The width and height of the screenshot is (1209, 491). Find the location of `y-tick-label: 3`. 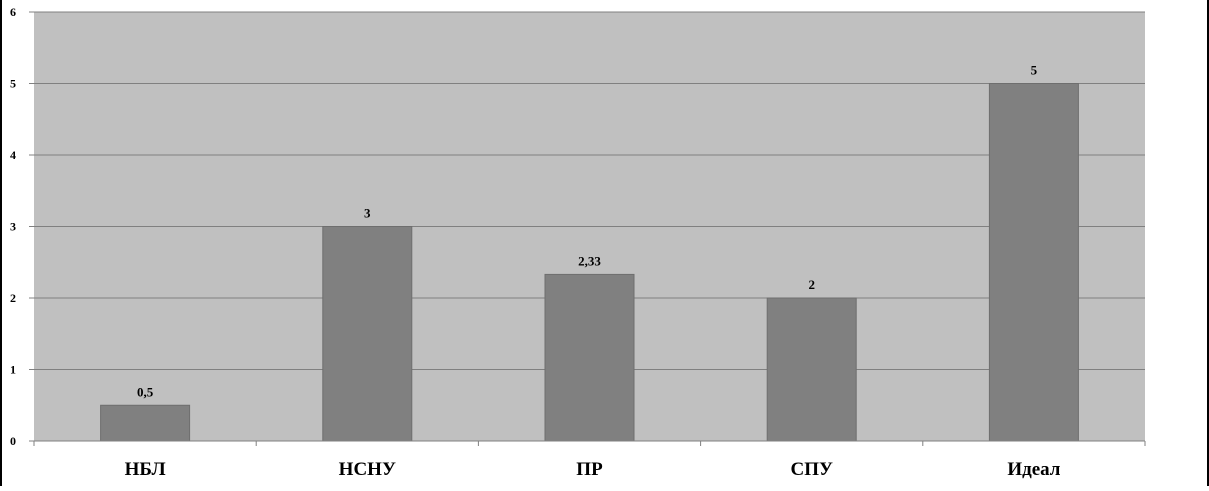

y-tick-label: 3 is located at coordinates (13, 227).